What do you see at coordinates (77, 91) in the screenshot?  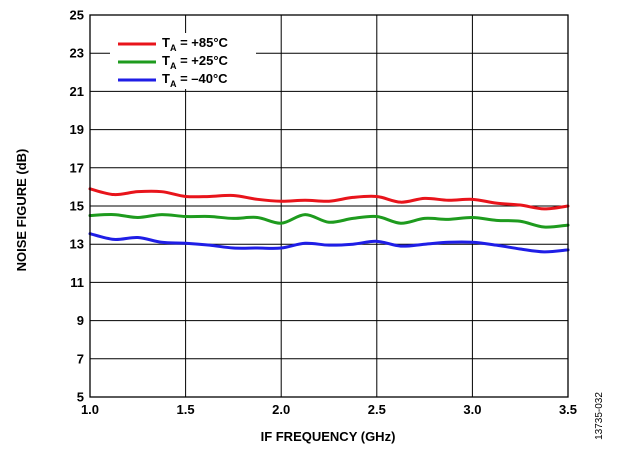 I see `y-tick-label-8: 21` at bounding box center [77, 91].